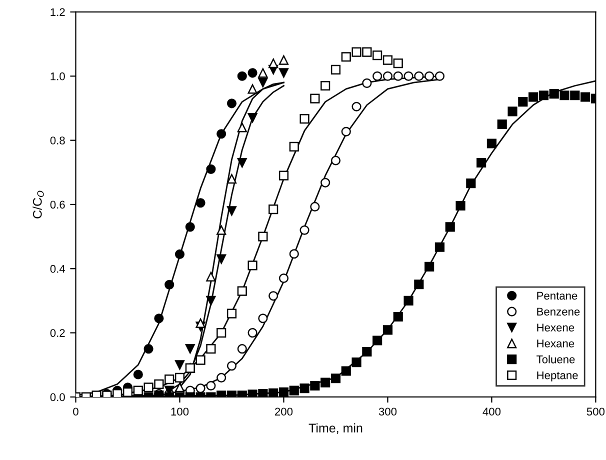 This screenshot has height=460, width=606. Describe the element at coordinates (57, 397) in the screenshot. I see `y-tick-label: 0.0` at that location.